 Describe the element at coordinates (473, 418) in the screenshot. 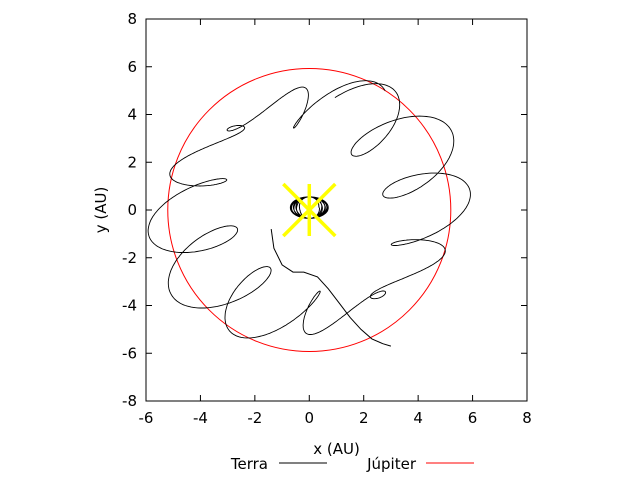

I see `x-tick-label: 6` at that location.